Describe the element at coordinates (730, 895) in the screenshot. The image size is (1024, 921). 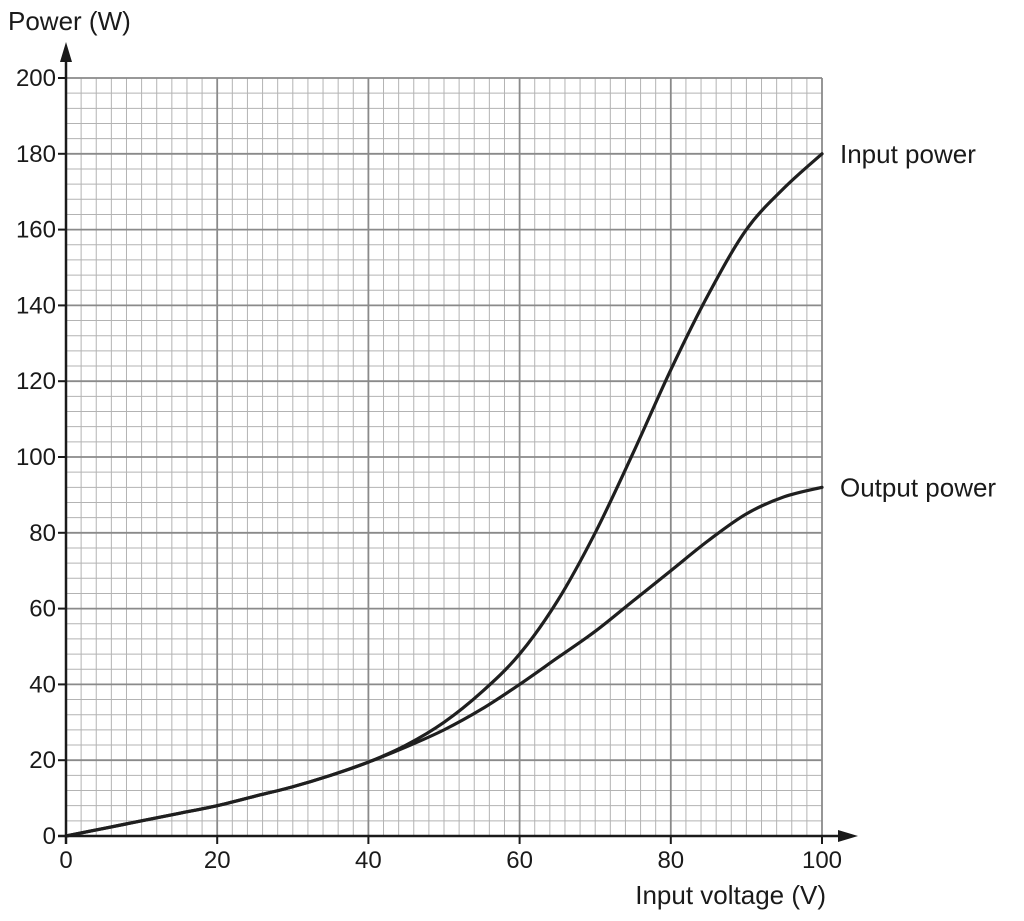
I see `x-axis-title: Input voltage (V)` at that location.